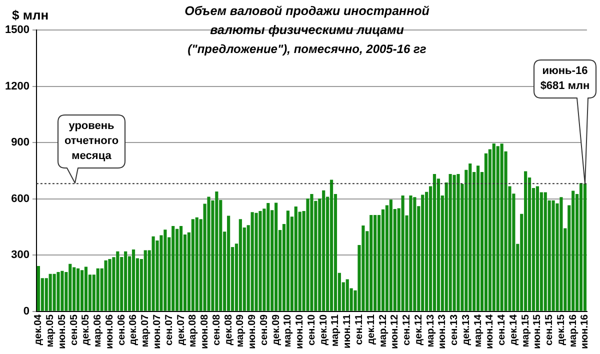 Image resolution: width=600 pixels, height=354 pixels. I want to click on y-axis-title: $ млн, so click(30, 15).